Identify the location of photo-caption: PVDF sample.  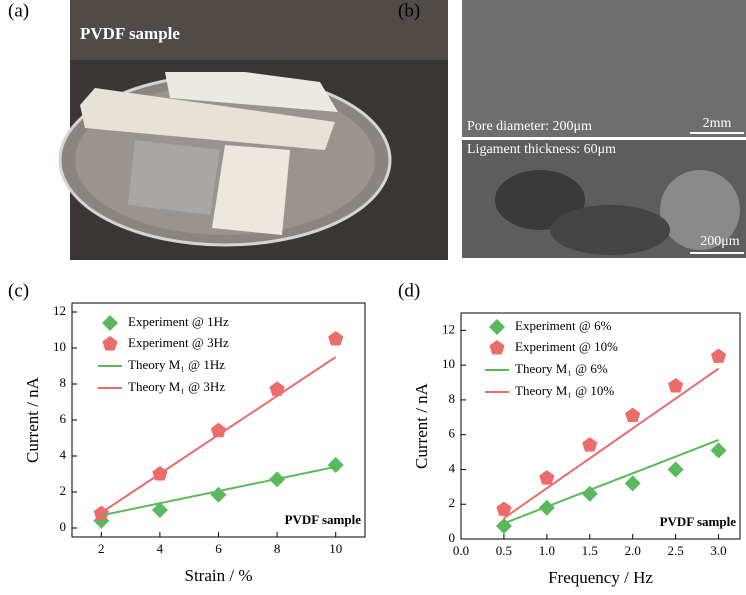
(130, 33).